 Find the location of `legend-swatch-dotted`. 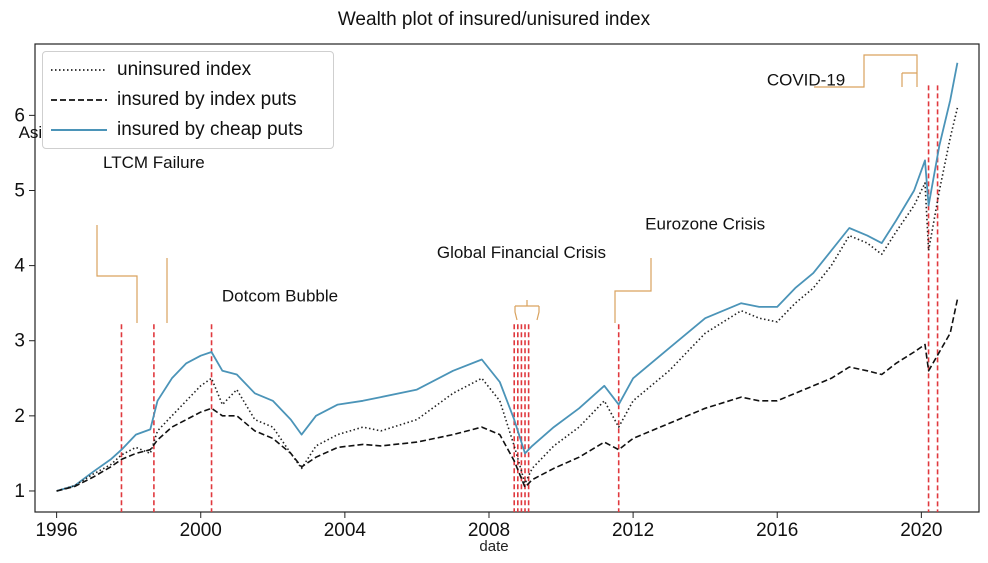

legend-swatch-dotted is located at coordinates (79, 70).